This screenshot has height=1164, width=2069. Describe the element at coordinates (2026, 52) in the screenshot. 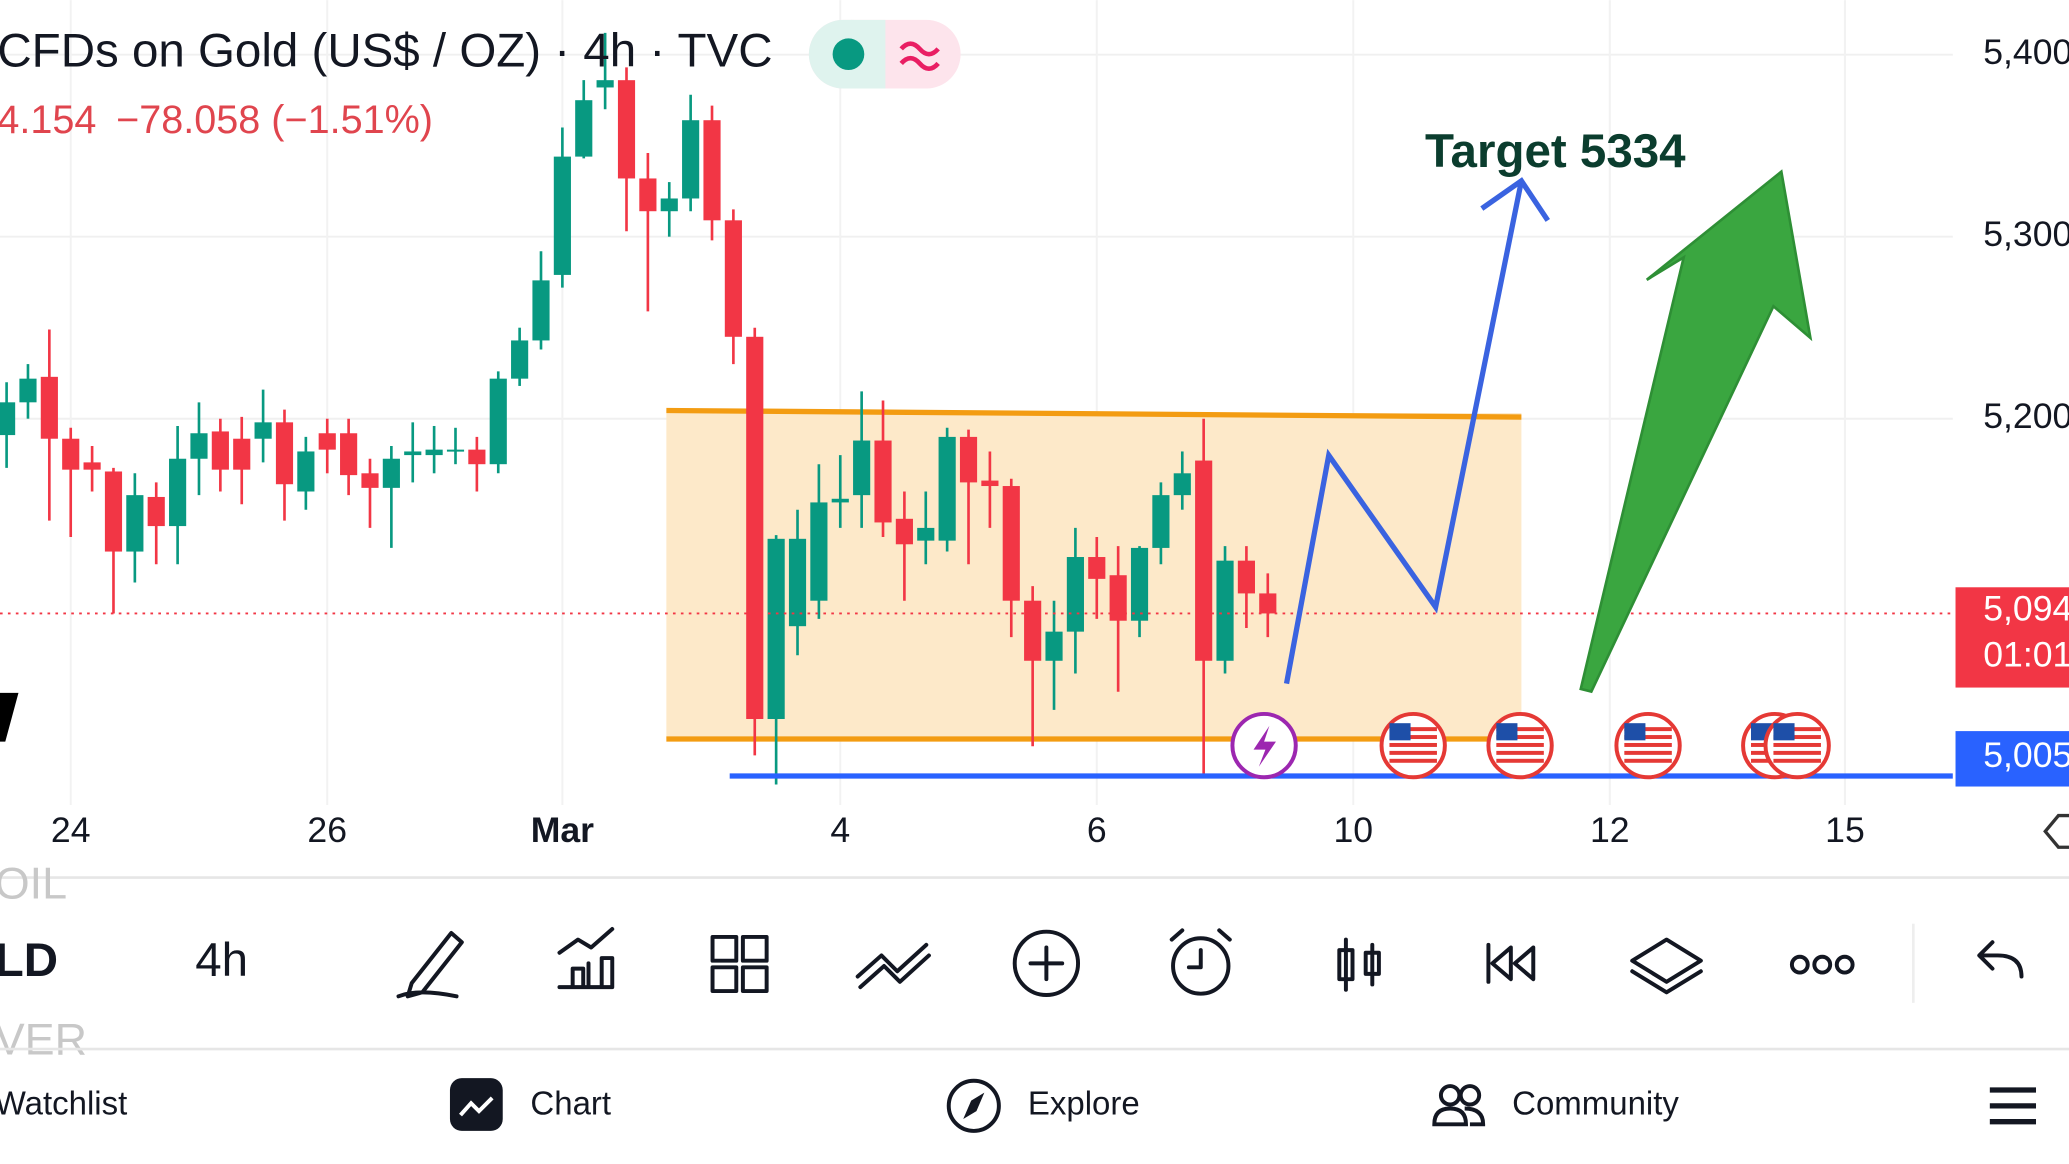

I see `y-tick-label: 5,400` at that location.